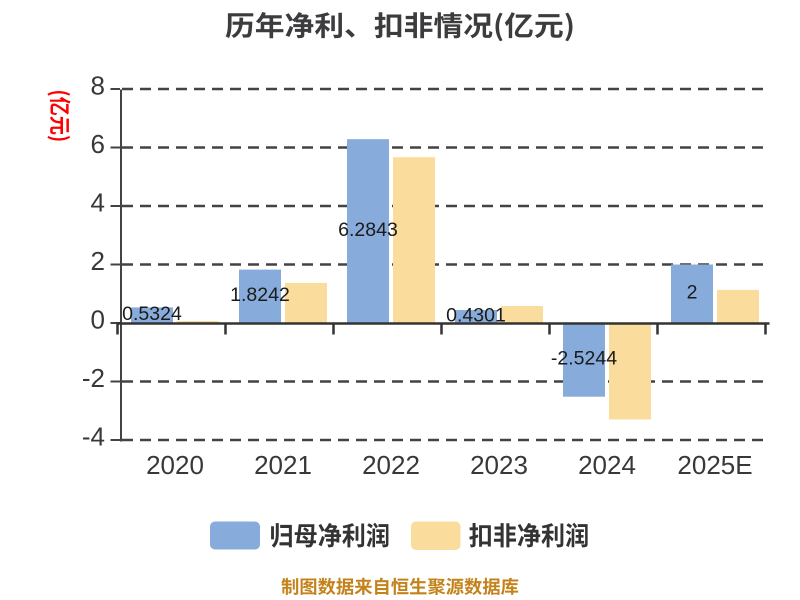  What do you see at coordinates (152, 314) in the screenshot?
I see `svg-text: 0.5324` at bounding box center [152, 314].